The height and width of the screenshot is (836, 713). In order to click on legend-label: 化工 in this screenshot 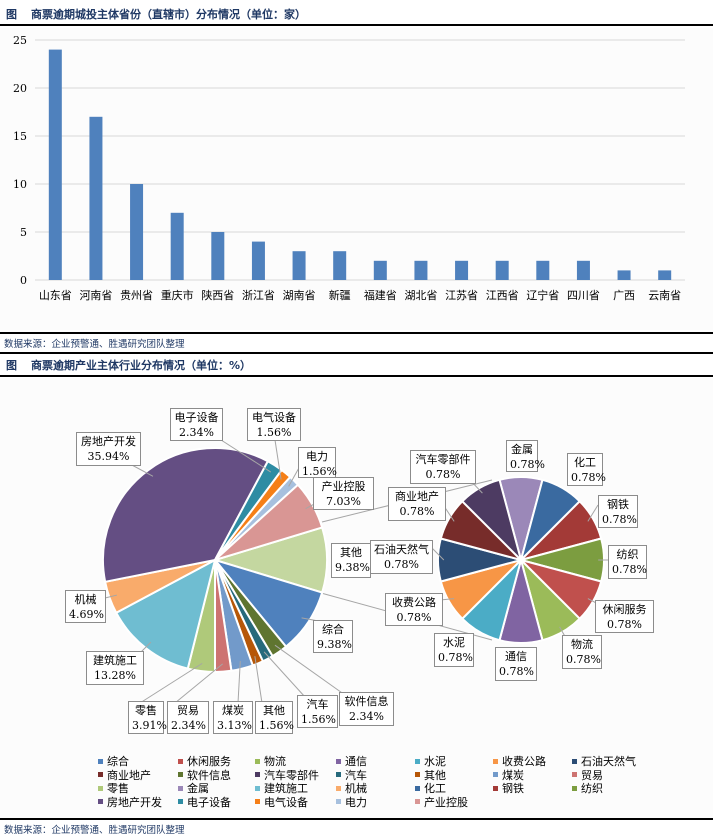, I will do `click(435, 788)`.